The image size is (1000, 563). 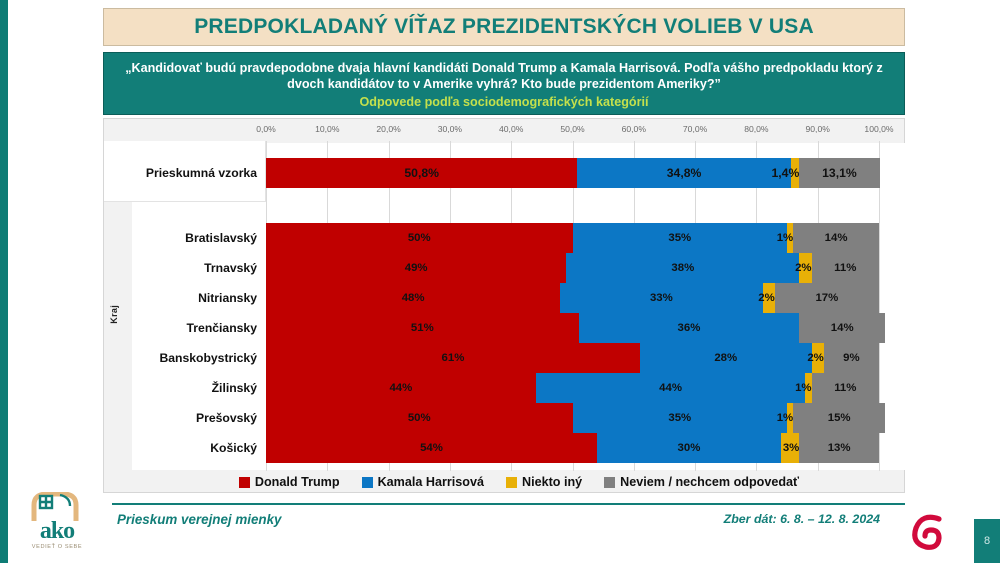 I want to click on bar-segment-label: 34,8%, so click(x=684, y=173).